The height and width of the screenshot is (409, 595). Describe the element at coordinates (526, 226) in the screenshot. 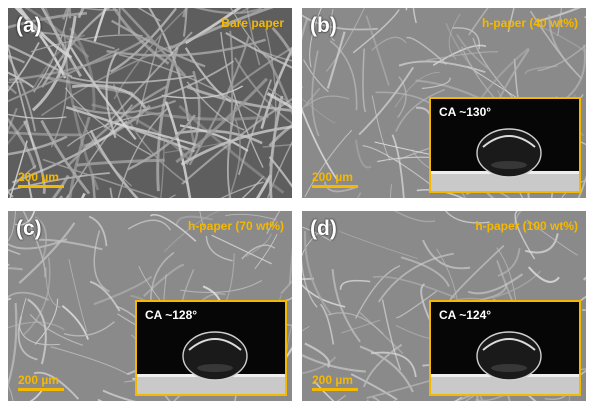

I see `panel-title: h-paper (100 wt%)` at that location.